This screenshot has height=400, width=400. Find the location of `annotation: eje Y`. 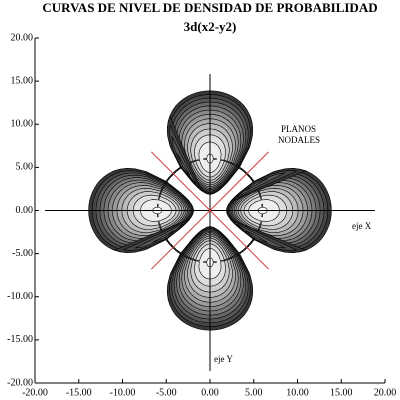

annotation: eje Y is located at coordinates (223, 359).